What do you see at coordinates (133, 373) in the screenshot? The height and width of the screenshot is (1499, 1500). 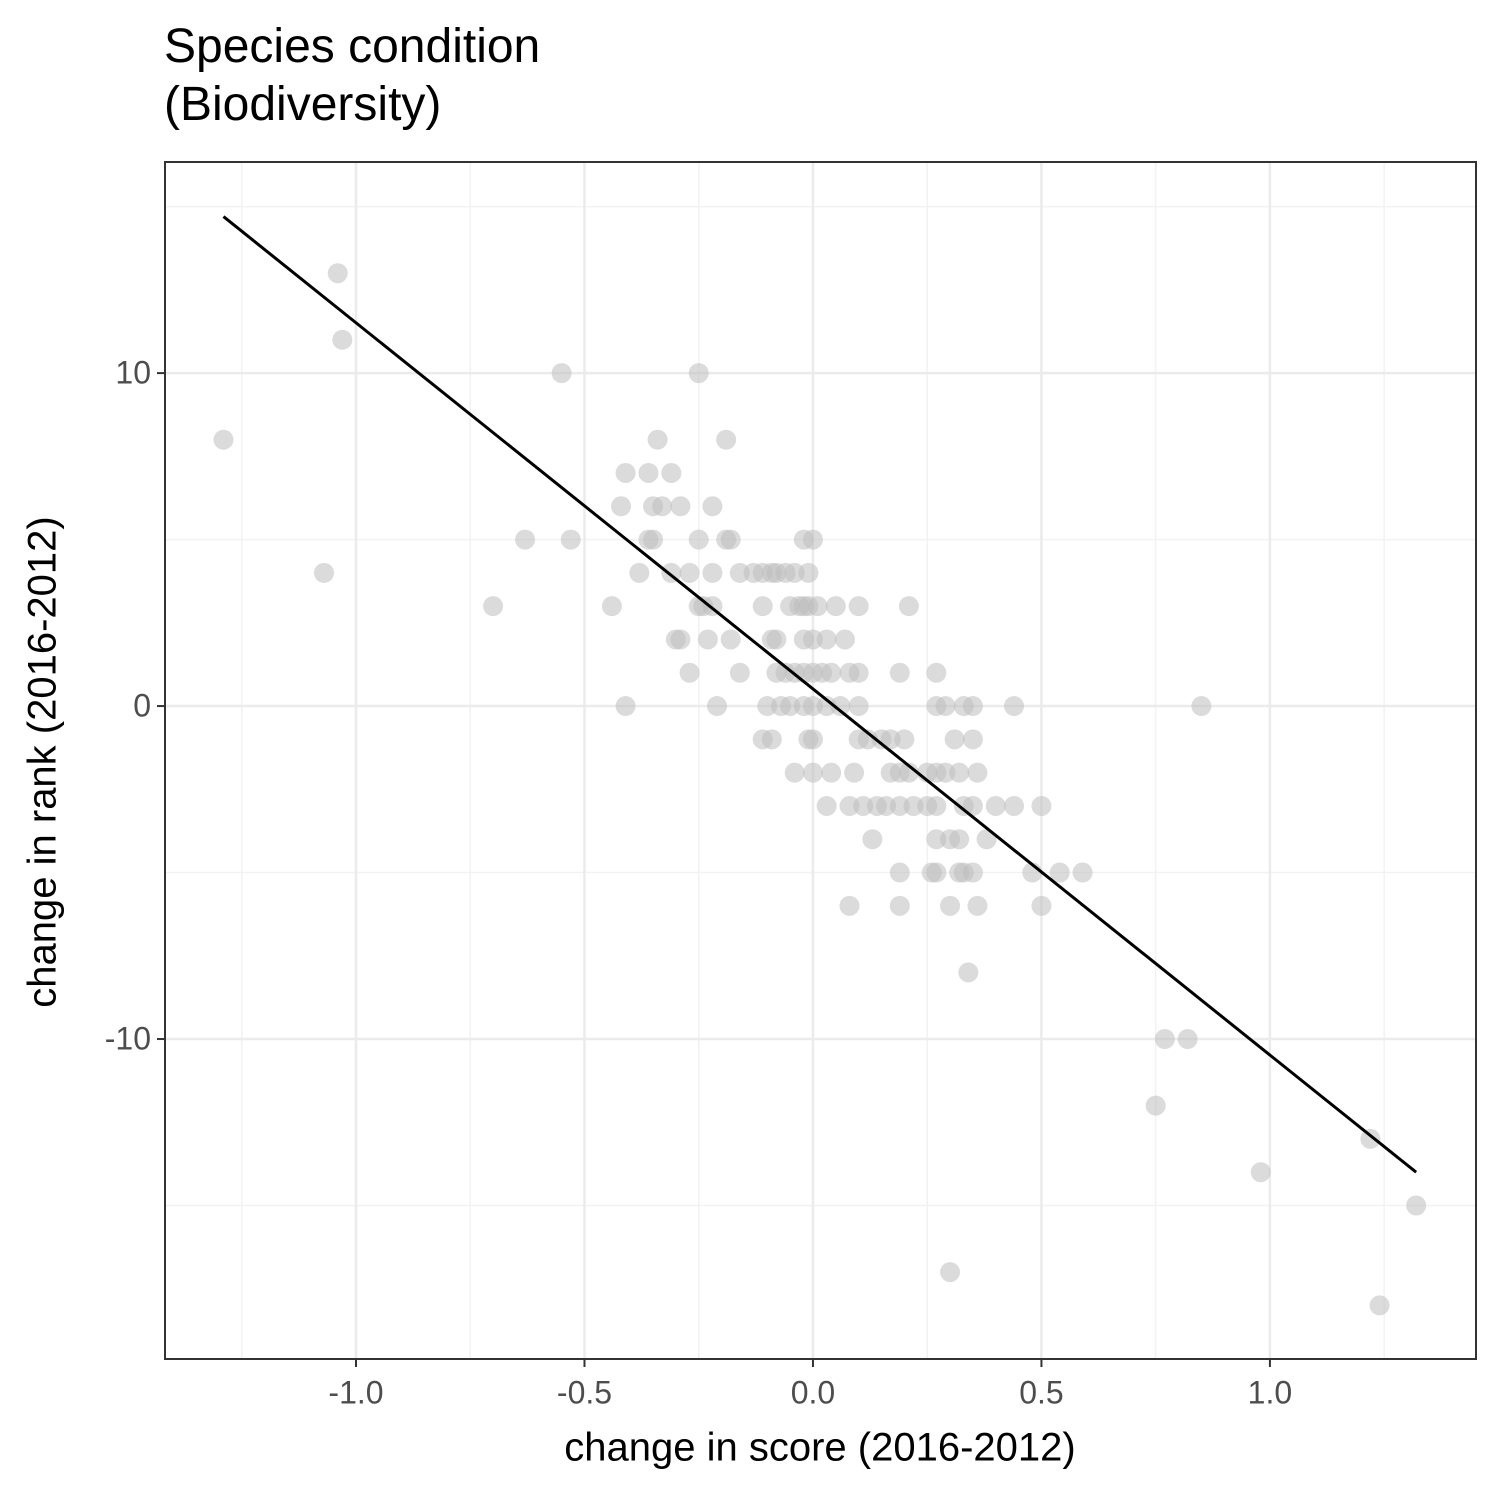 I see `y-tick-label: 10` at bounding box center [133, 373].